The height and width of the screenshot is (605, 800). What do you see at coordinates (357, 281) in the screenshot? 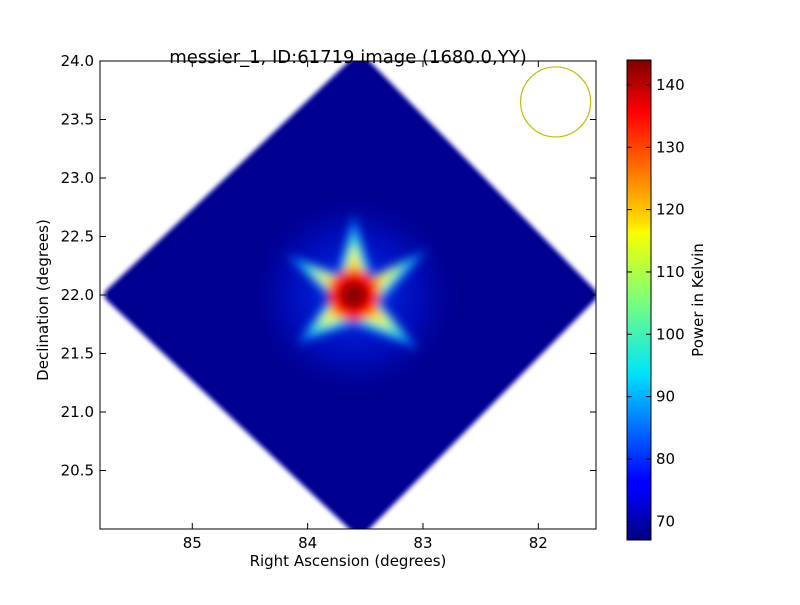
I see `source-peak` at bounding box center [357, 281].